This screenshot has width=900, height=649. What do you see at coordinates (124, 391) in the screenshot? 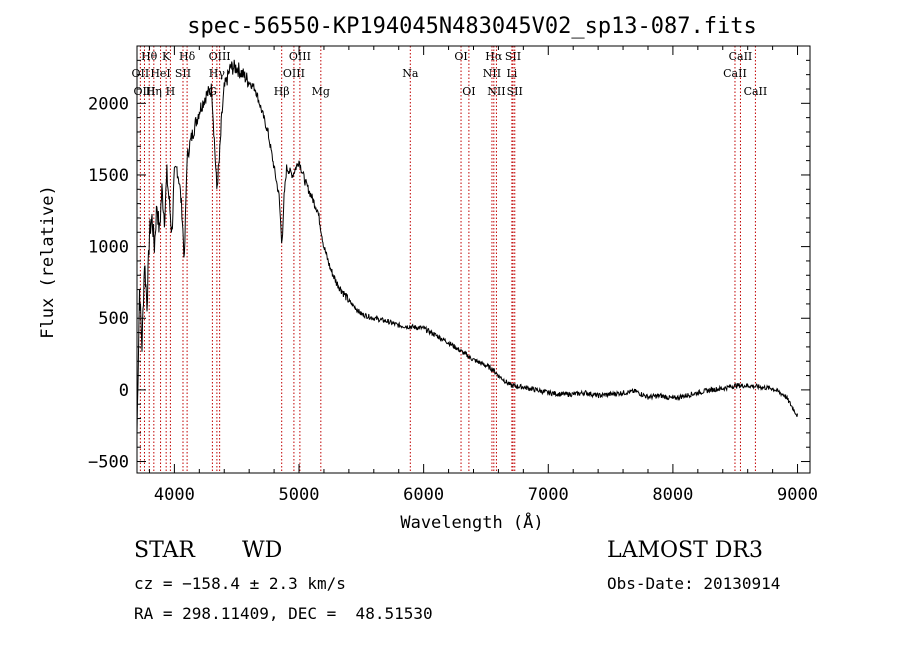
I see `y-tick-label-1: 0` at bounding box center [124, 391].